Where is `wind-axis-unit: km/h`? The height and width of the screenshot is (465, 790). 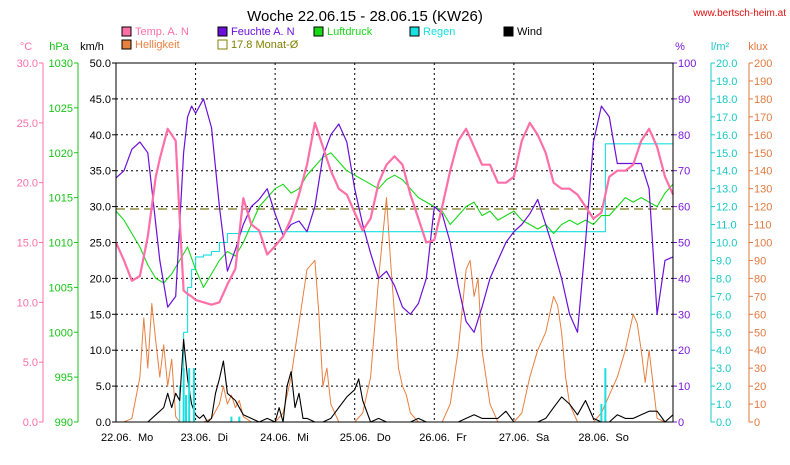 wind-axis-unit: km/h is located at coordinates (92, 47).